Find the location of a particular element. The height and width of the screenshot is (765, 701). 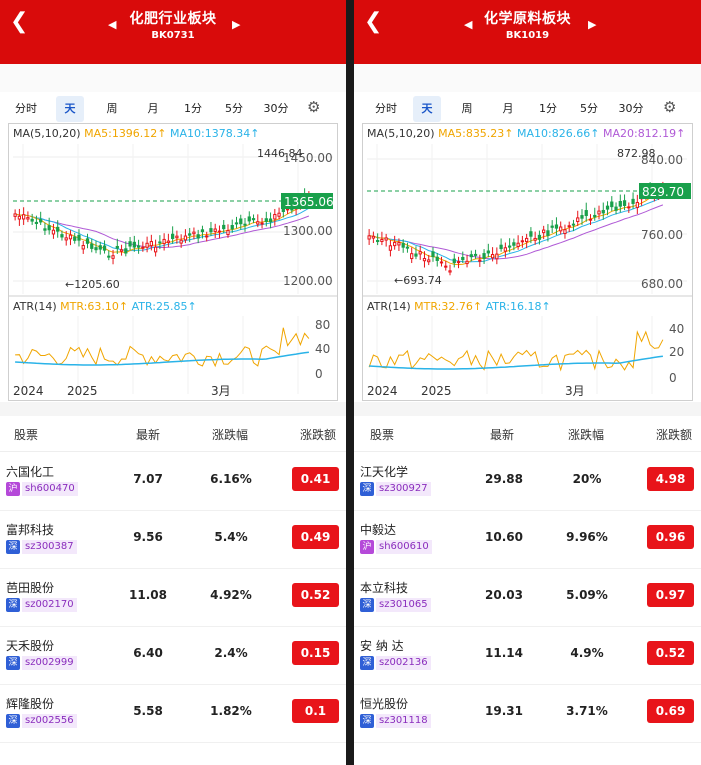

stock-row: 天禾股份深 sz002999 6.40 2.4% 0.15 is located at coordinates (173, 656).